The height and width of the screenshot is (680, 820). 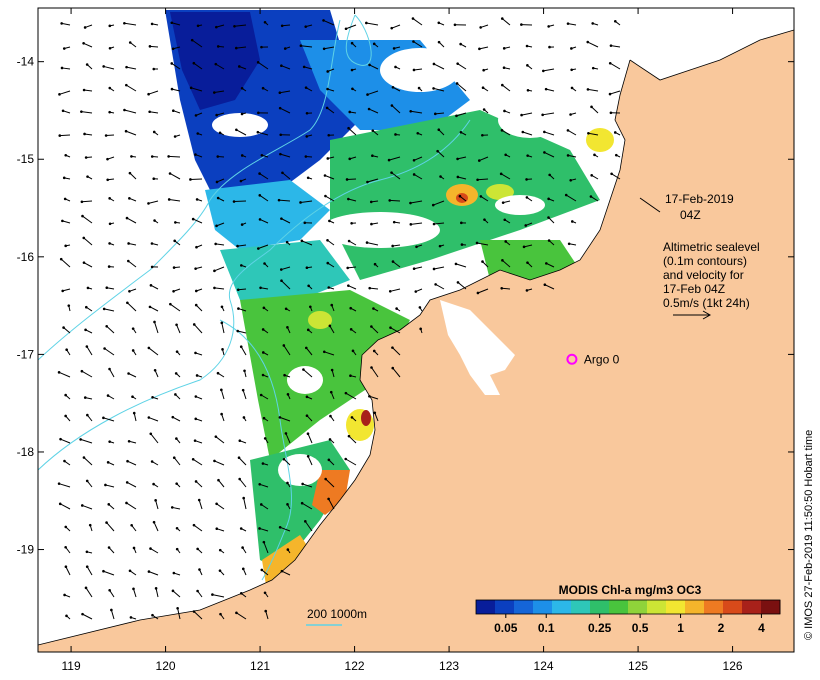 What do you see at coordinates (572, 359) in the screenshot?
I see `argo-float-marker` at bounding box center [572, 359].